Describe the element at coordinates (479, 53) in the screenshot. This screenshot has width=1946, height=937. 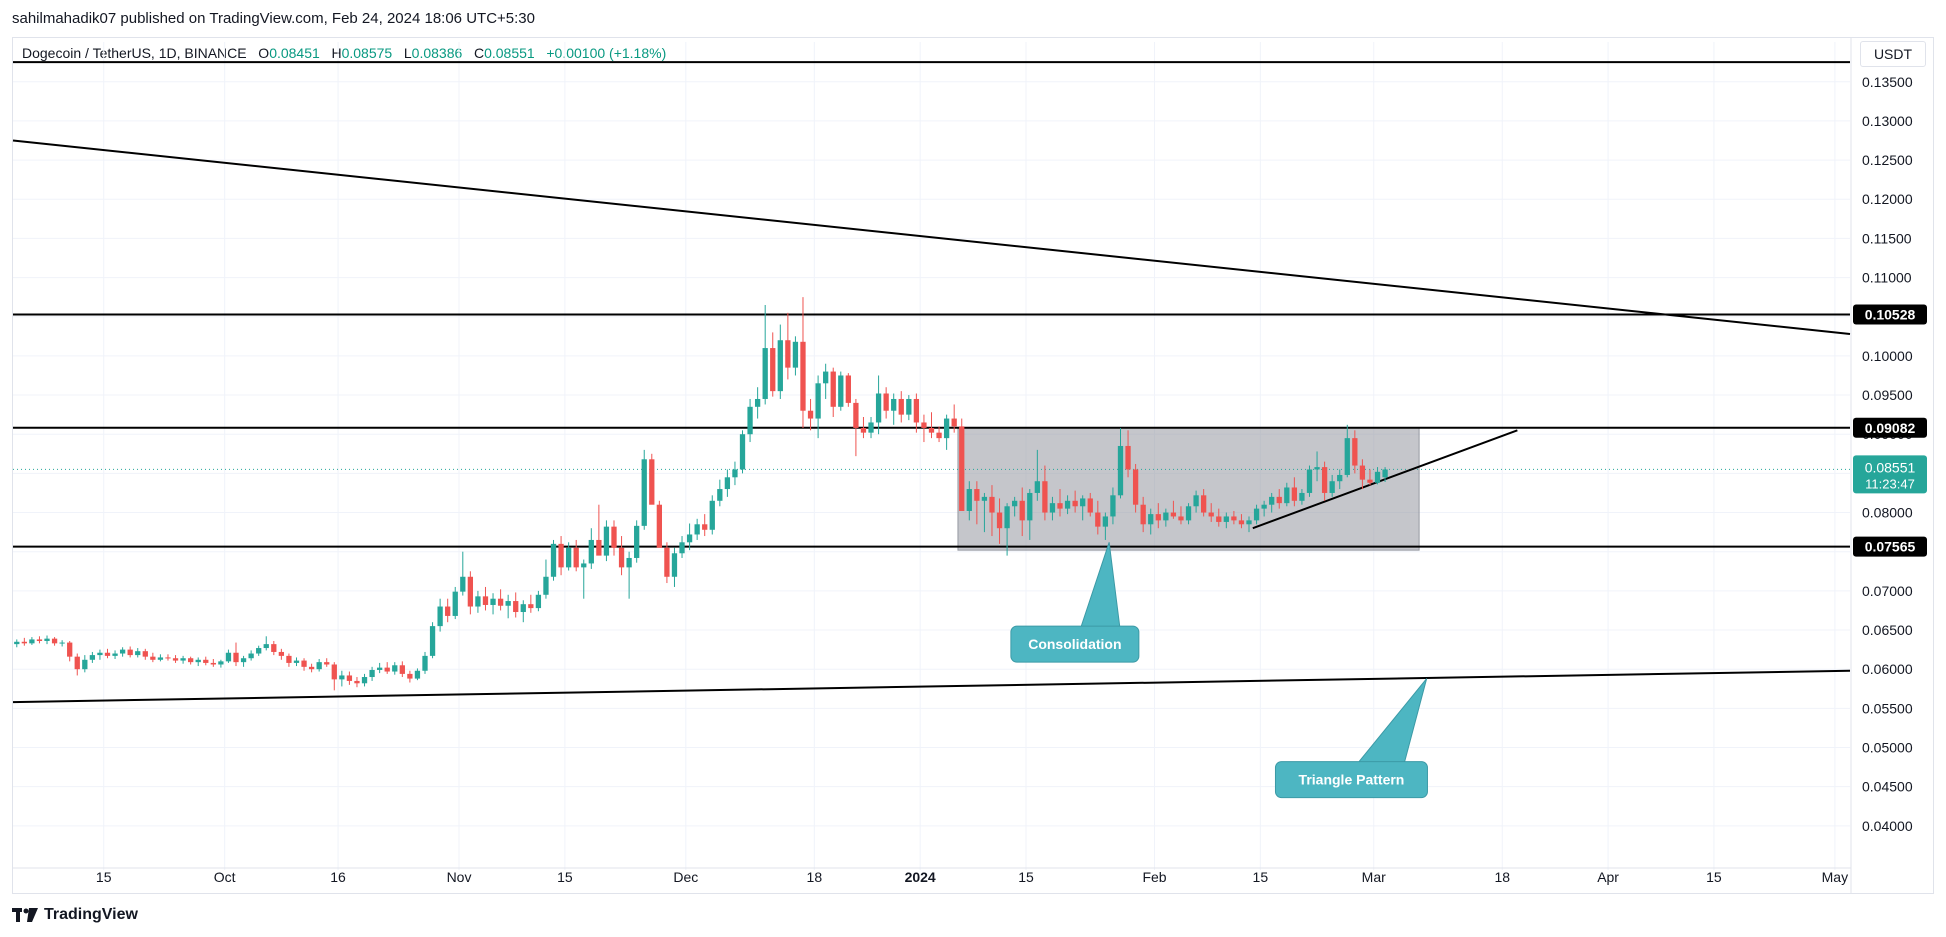
I see `legend-close-label: C` at that location.